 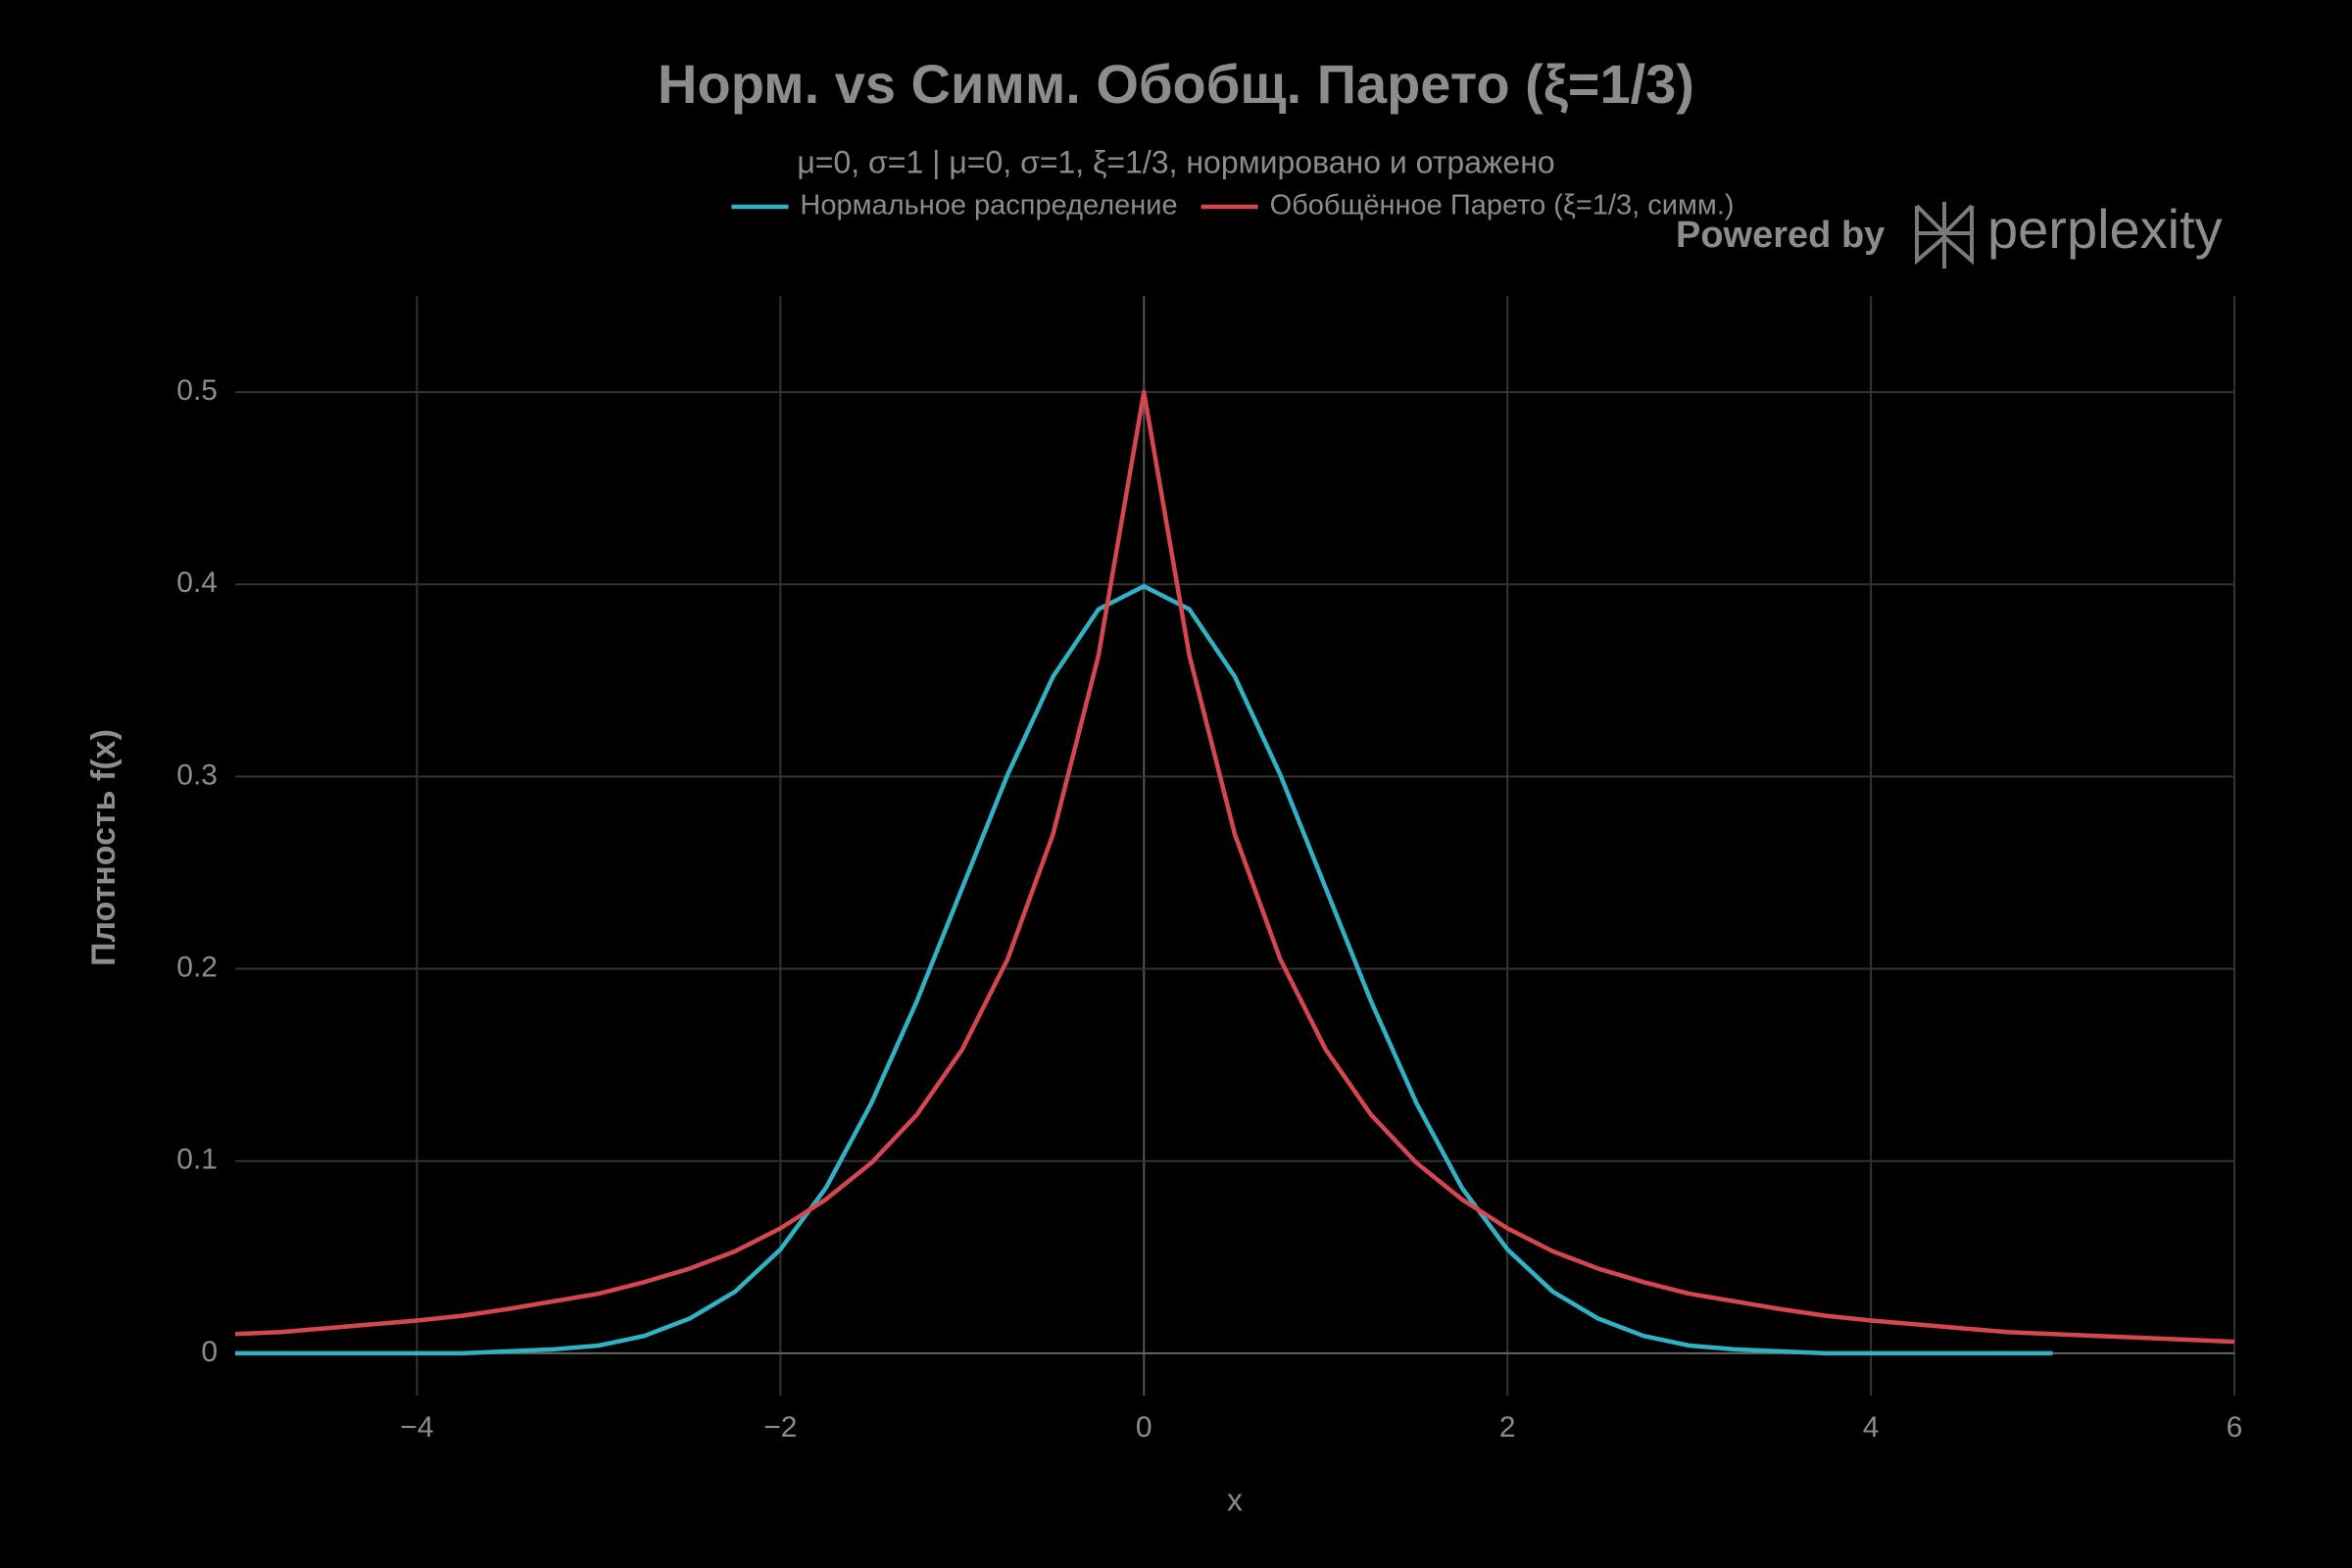 I want to click on watermark-brand: perplexity, so click(x=2105, y=229).